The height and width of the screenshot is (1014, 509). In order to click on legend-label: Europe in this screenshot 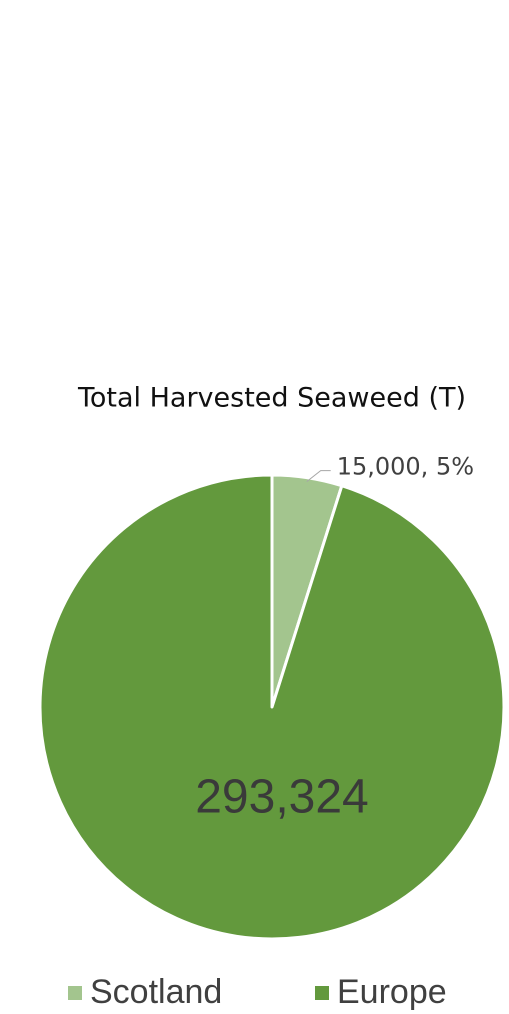, I will do `click(392, 992)`.